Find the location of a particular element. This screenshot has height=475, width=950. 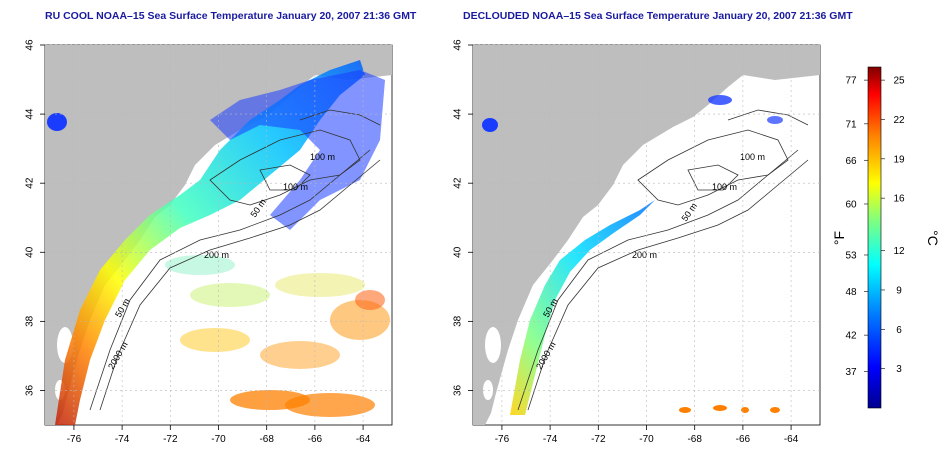

right-x-tick-label: -74 is located at coordinates (550, 439).